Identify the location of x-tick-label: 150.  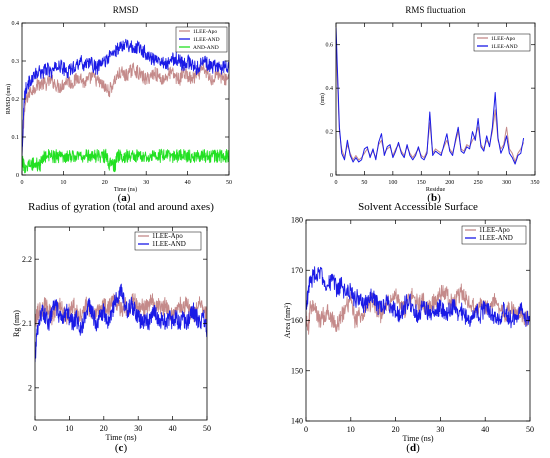
(421, 183).